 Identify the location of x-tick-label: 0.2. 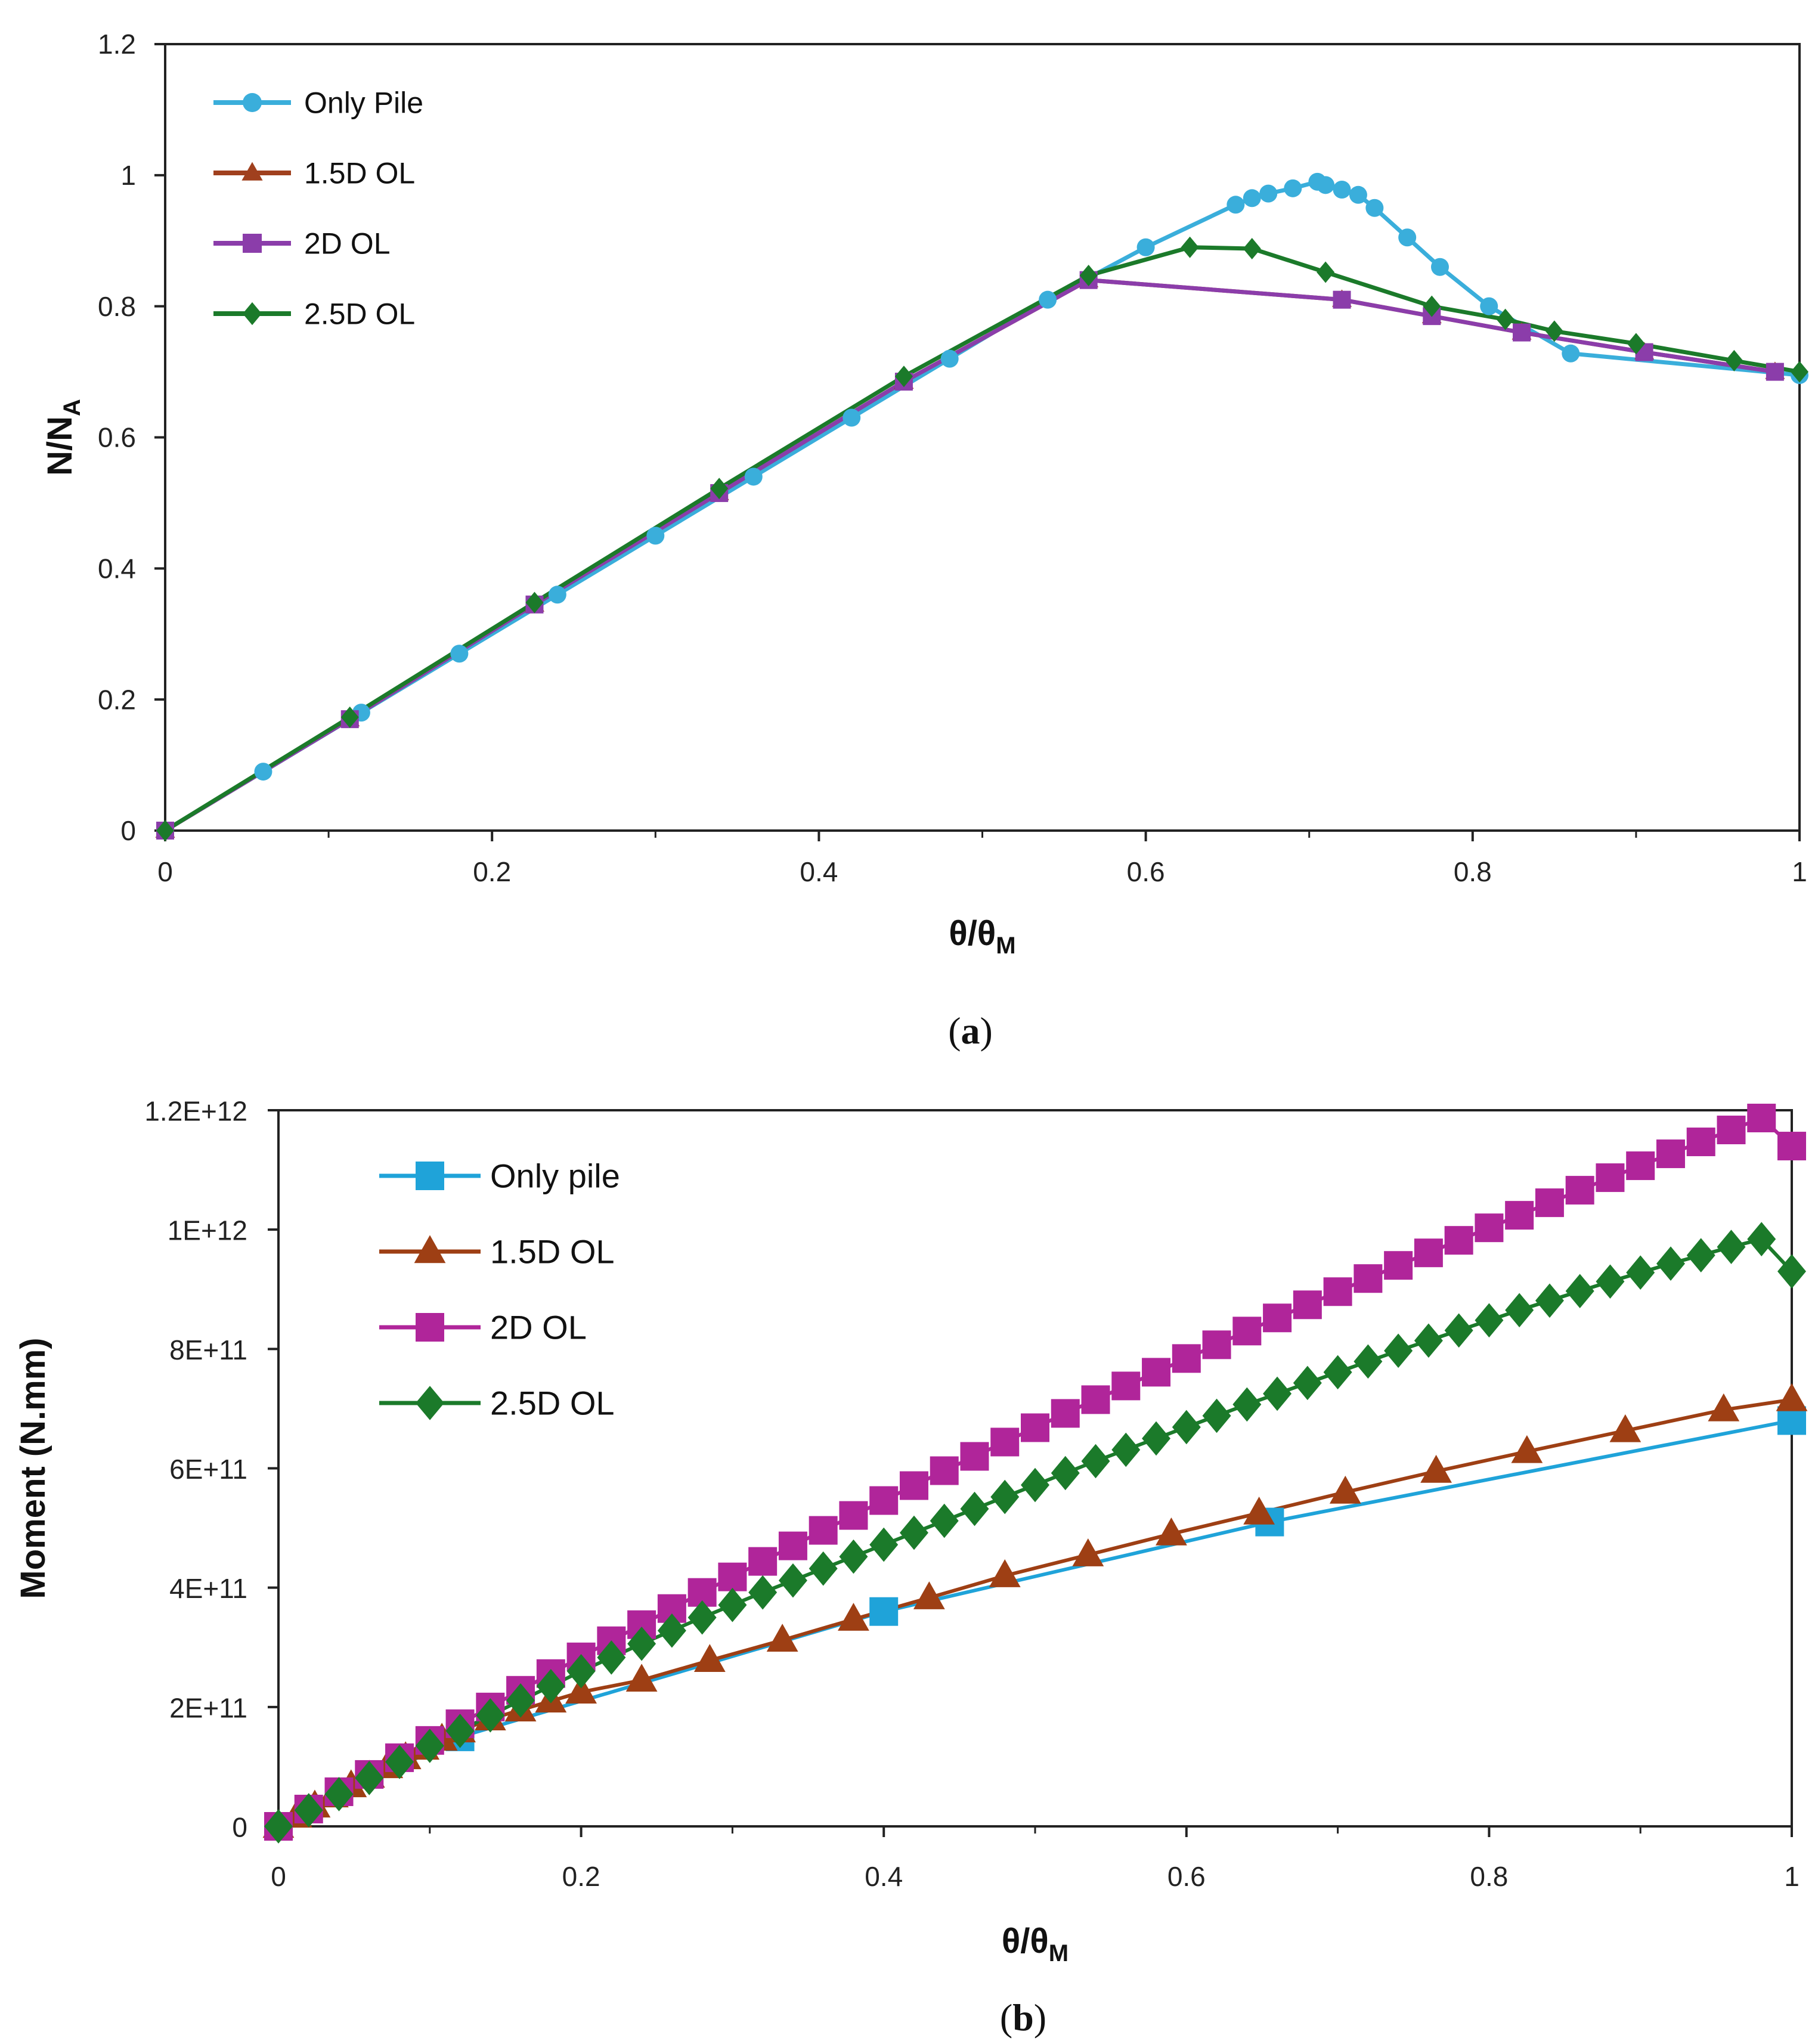
(581, 1877).